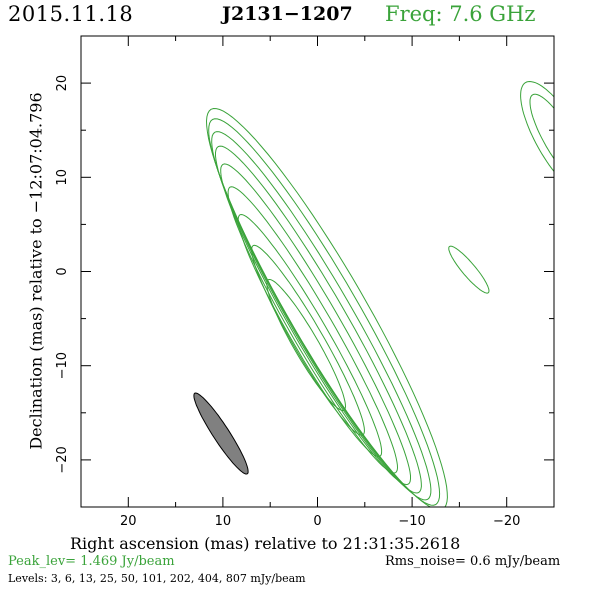 The width and height of the screenshot is (590, 590). Describe the element at coordinates (460, 14) in the screenshot. I see `frequency-label: Freq: 7.6 GHz` at that location.